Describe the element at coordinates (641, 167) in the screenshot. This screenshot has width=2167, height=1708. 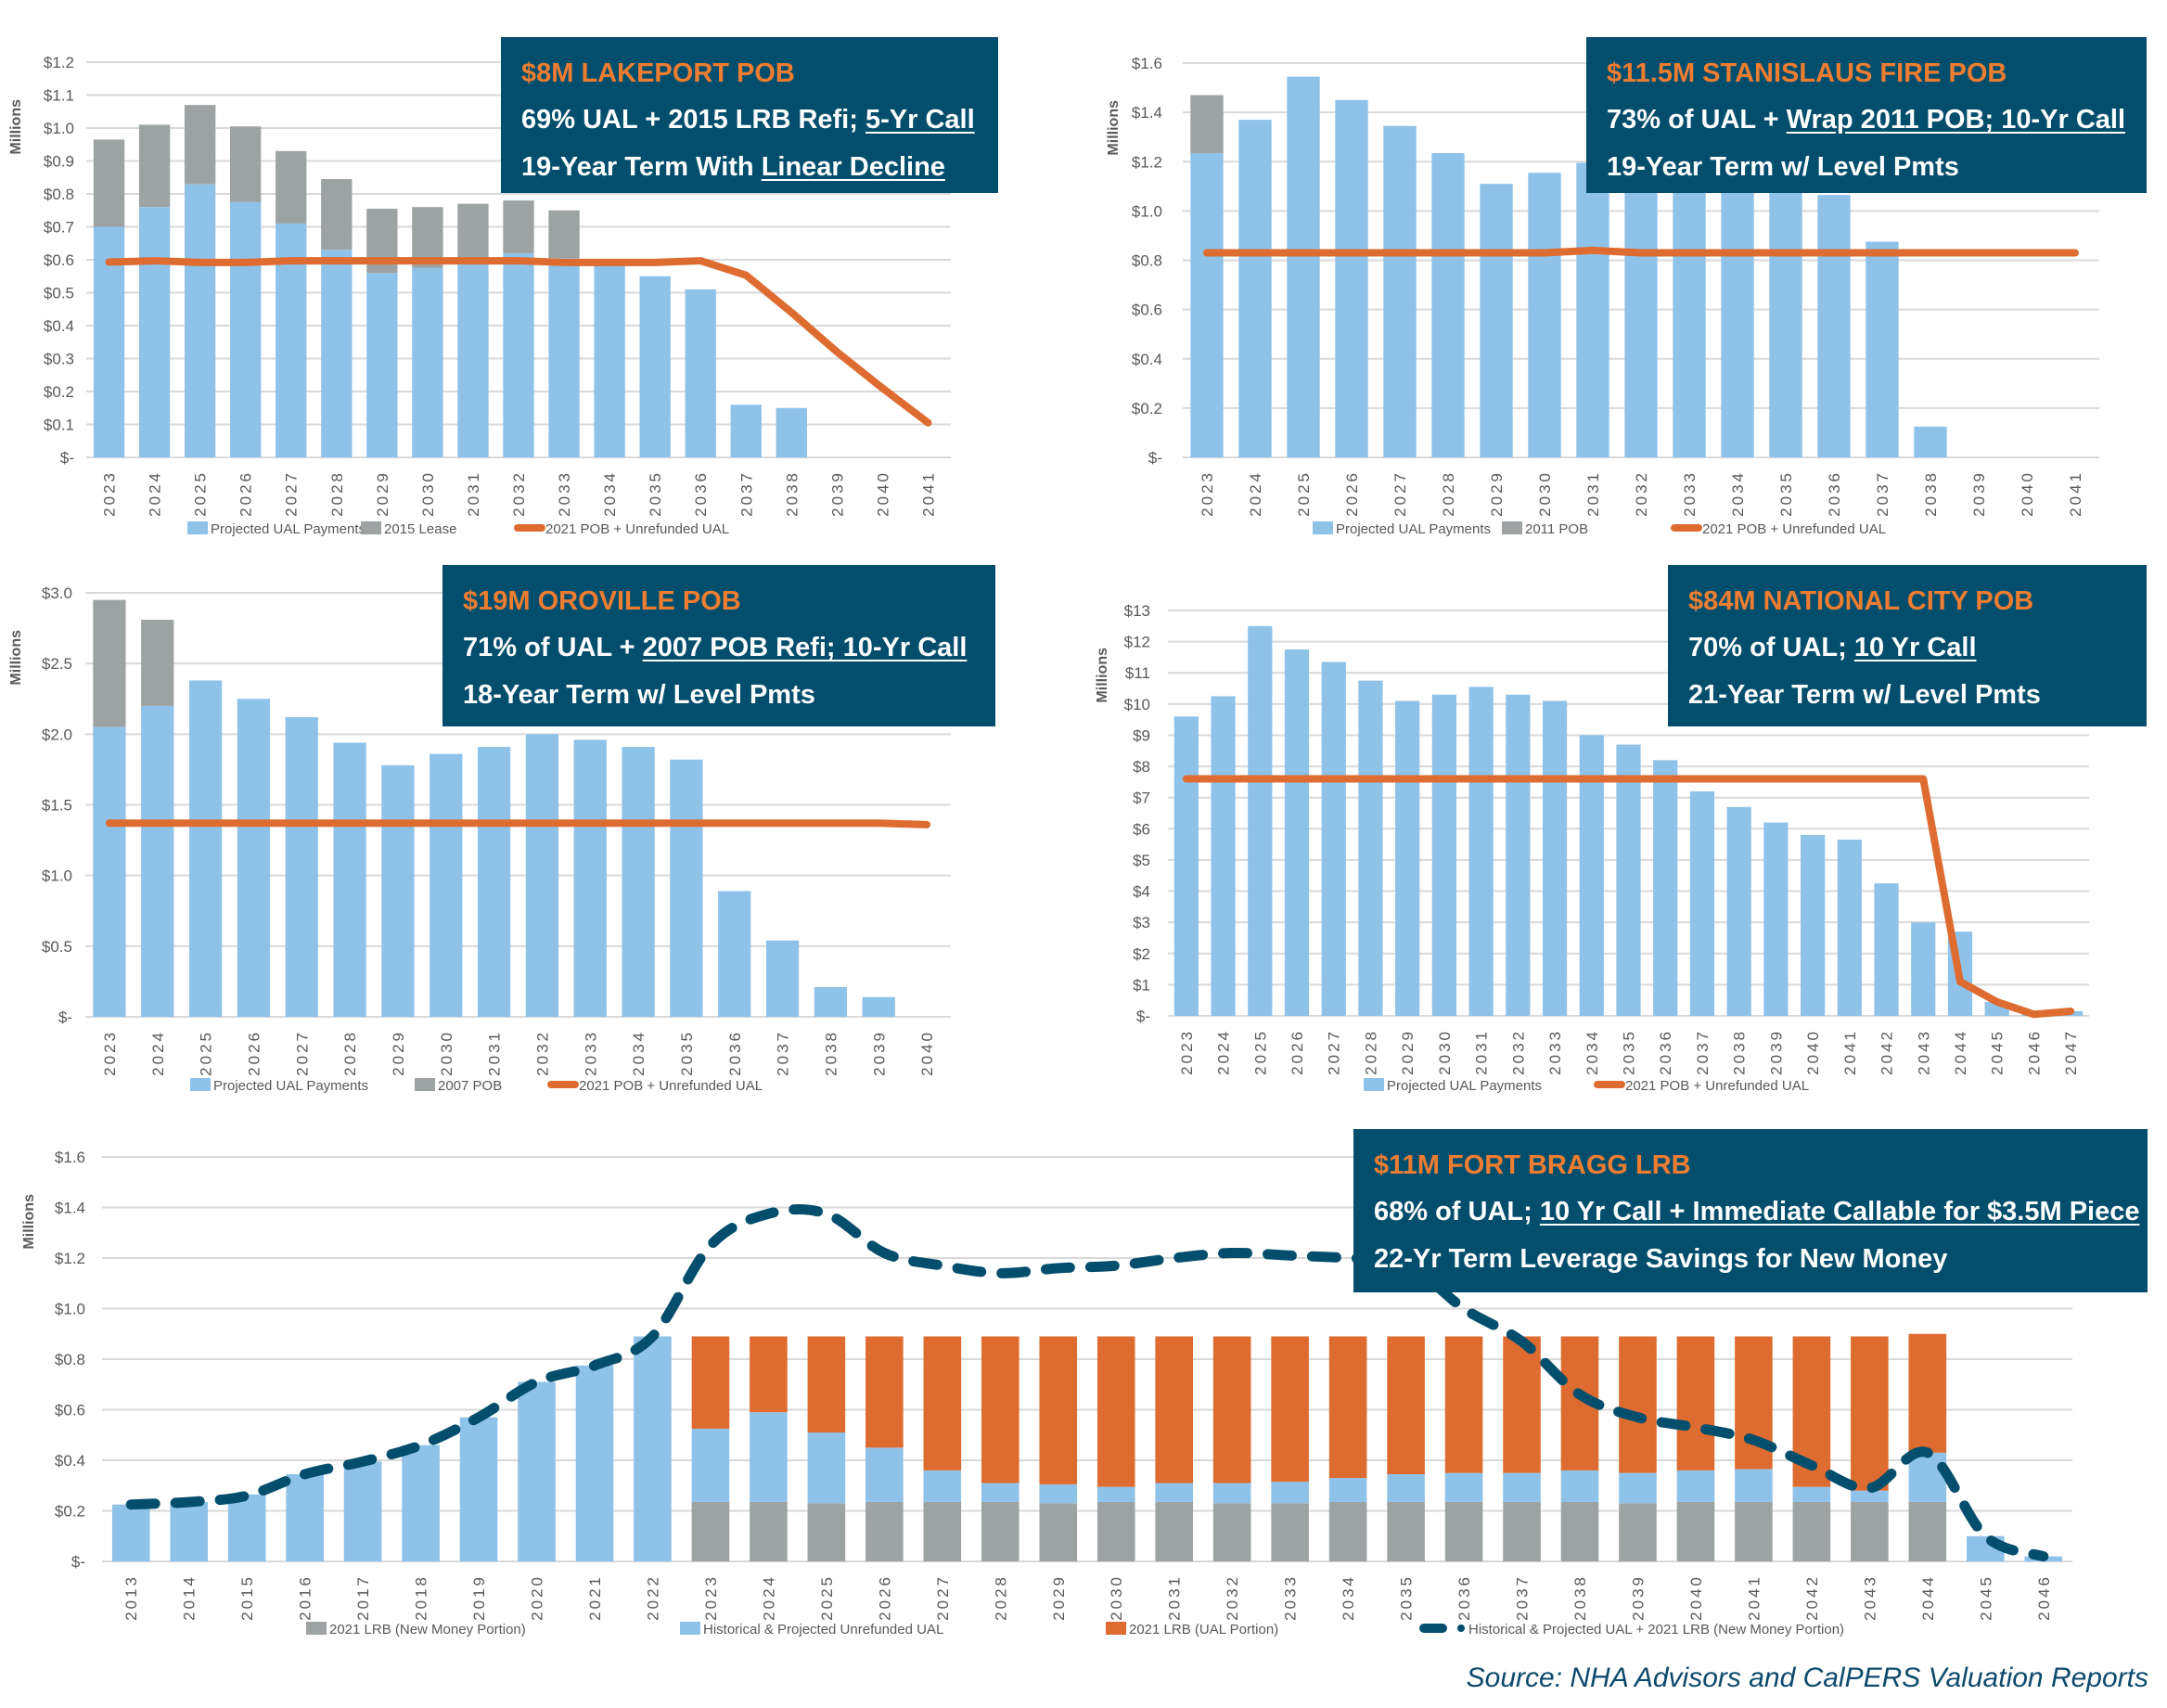
I see `lakeport-box-line2-text: 19-Year Term With` at that location.